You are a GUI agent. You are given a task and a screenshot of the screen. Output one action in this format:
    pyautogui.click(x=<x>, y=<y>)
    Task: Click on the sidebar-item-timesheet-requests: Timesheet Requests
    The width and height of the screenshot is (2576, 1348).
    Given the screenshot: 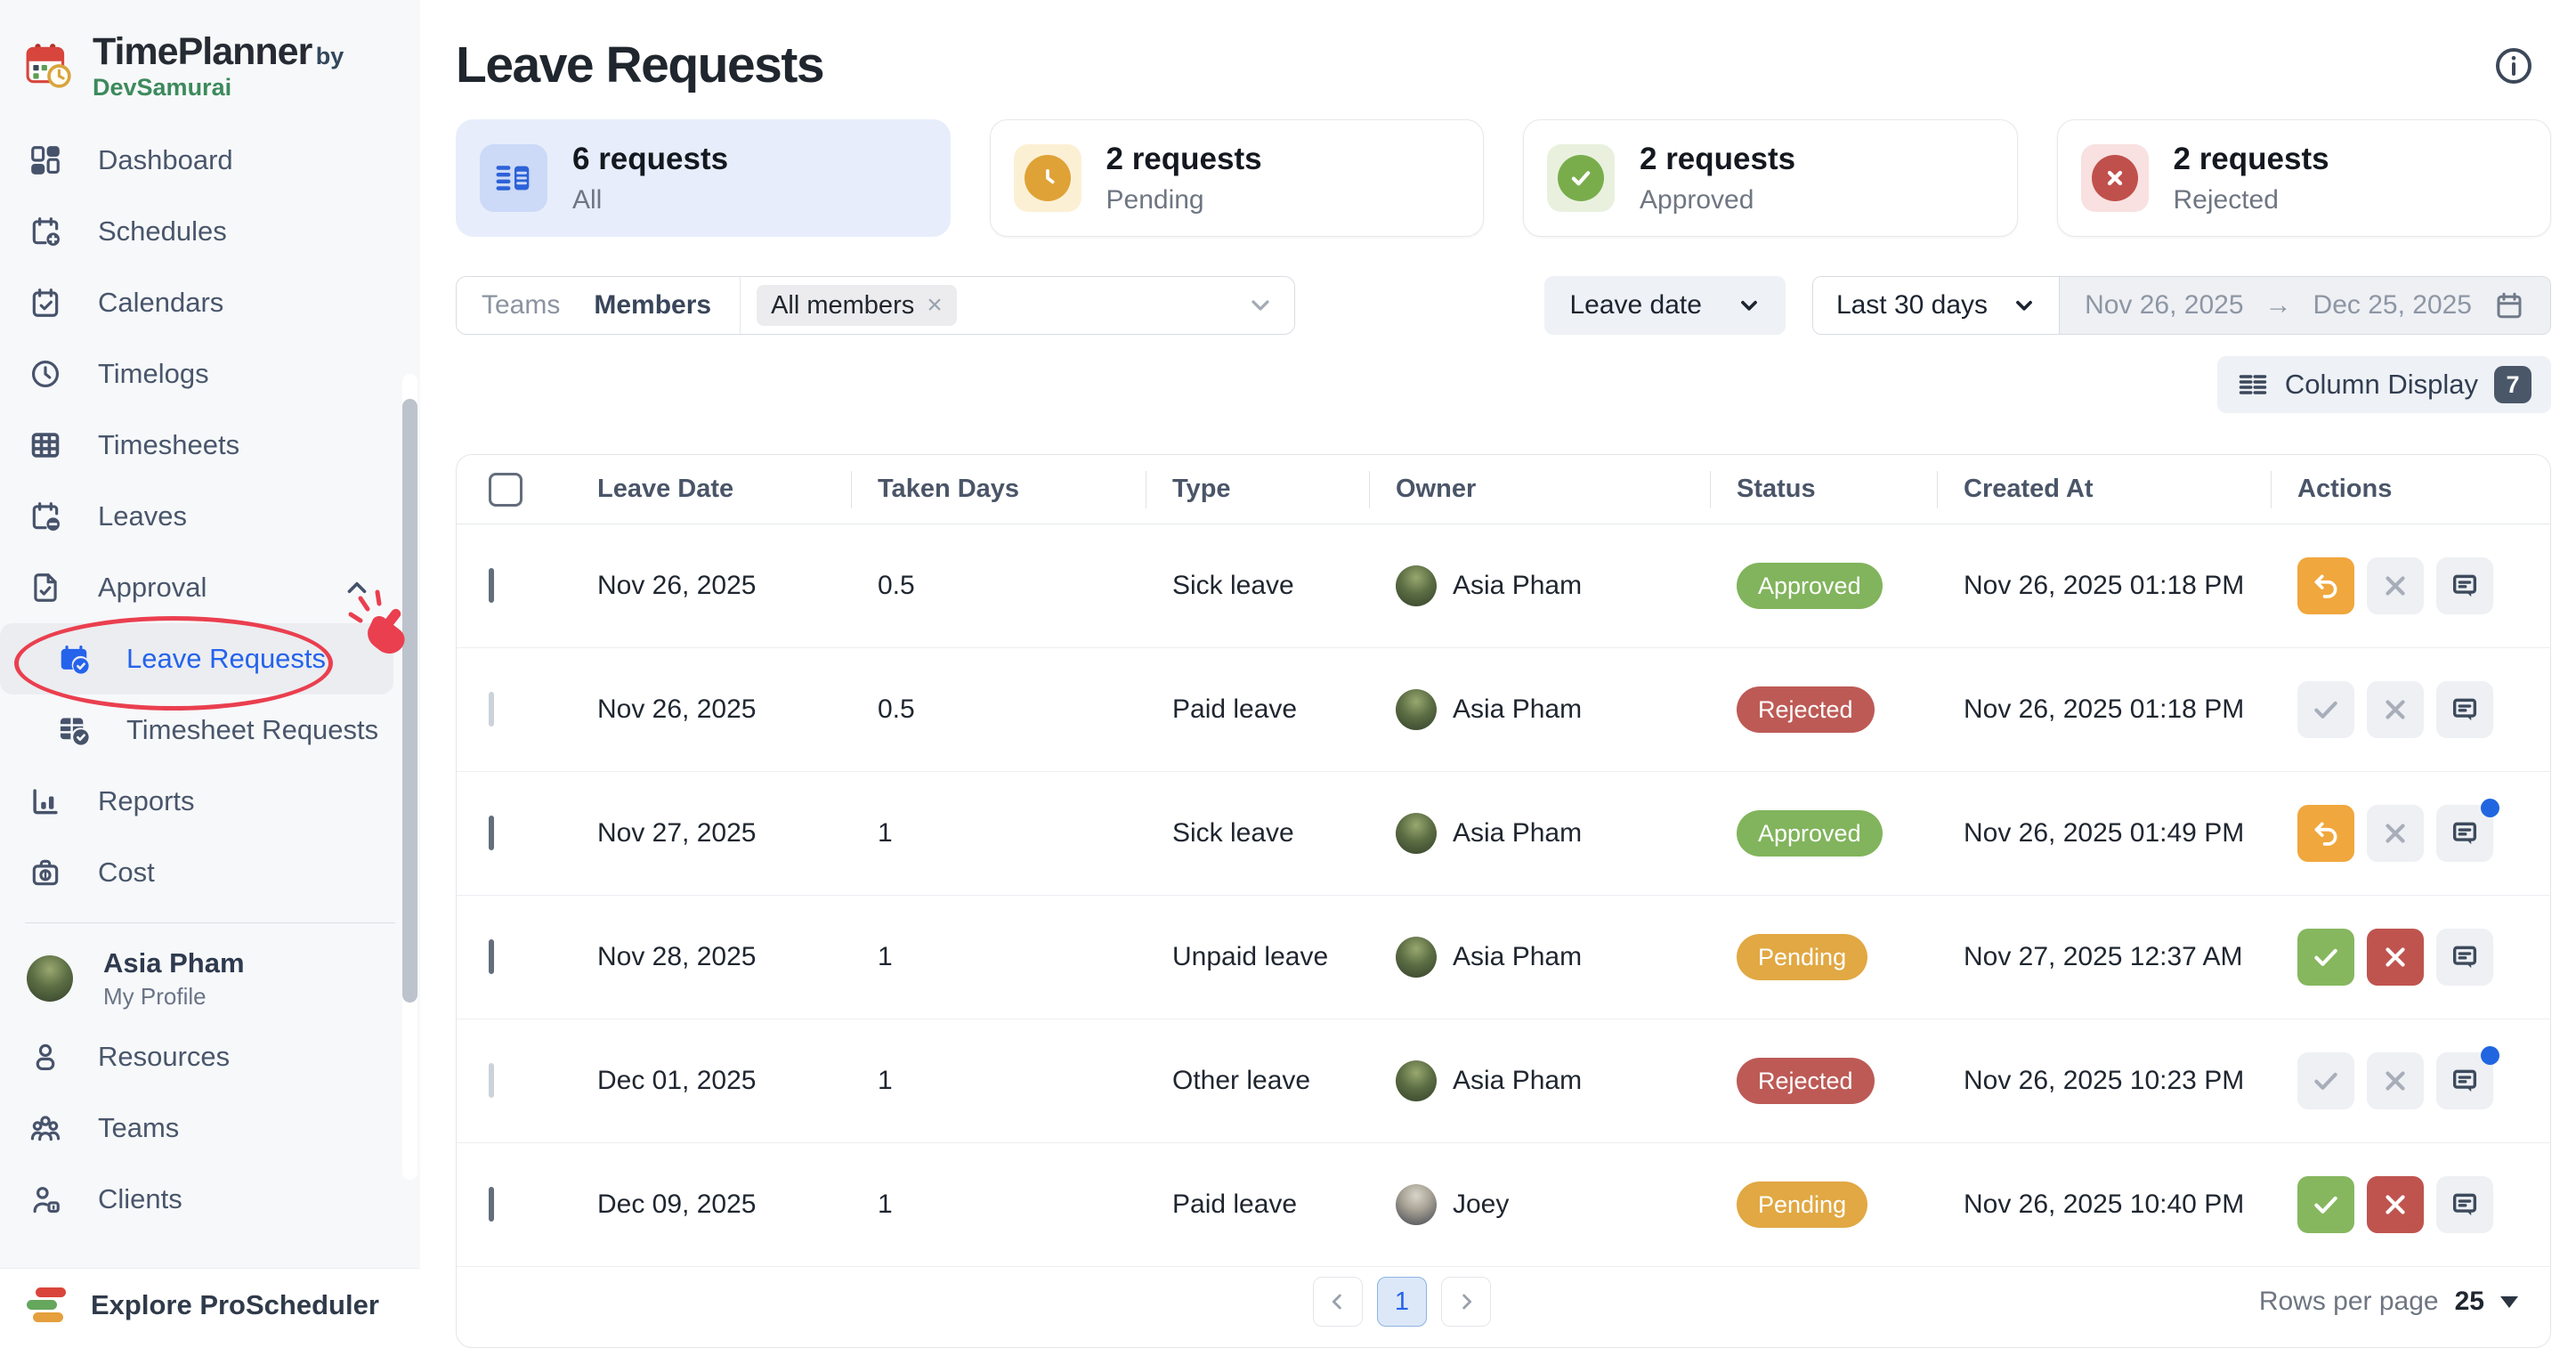 What is the action you would take?
    pyautogui.click(x=210, y=730)
    